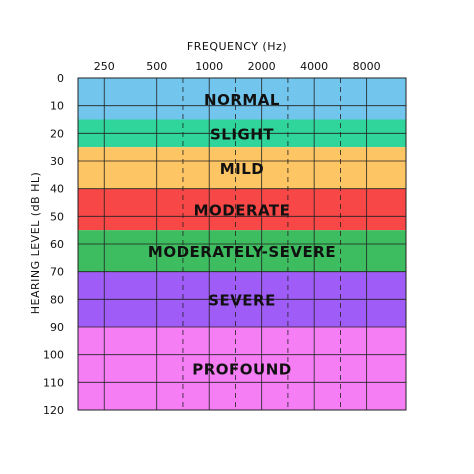 This screenshot has height=474, width=474. What do you see at coordinates (57, 327) in the screenshot?
I see `y-tick-90: 90` at bounding box center [57, 327].